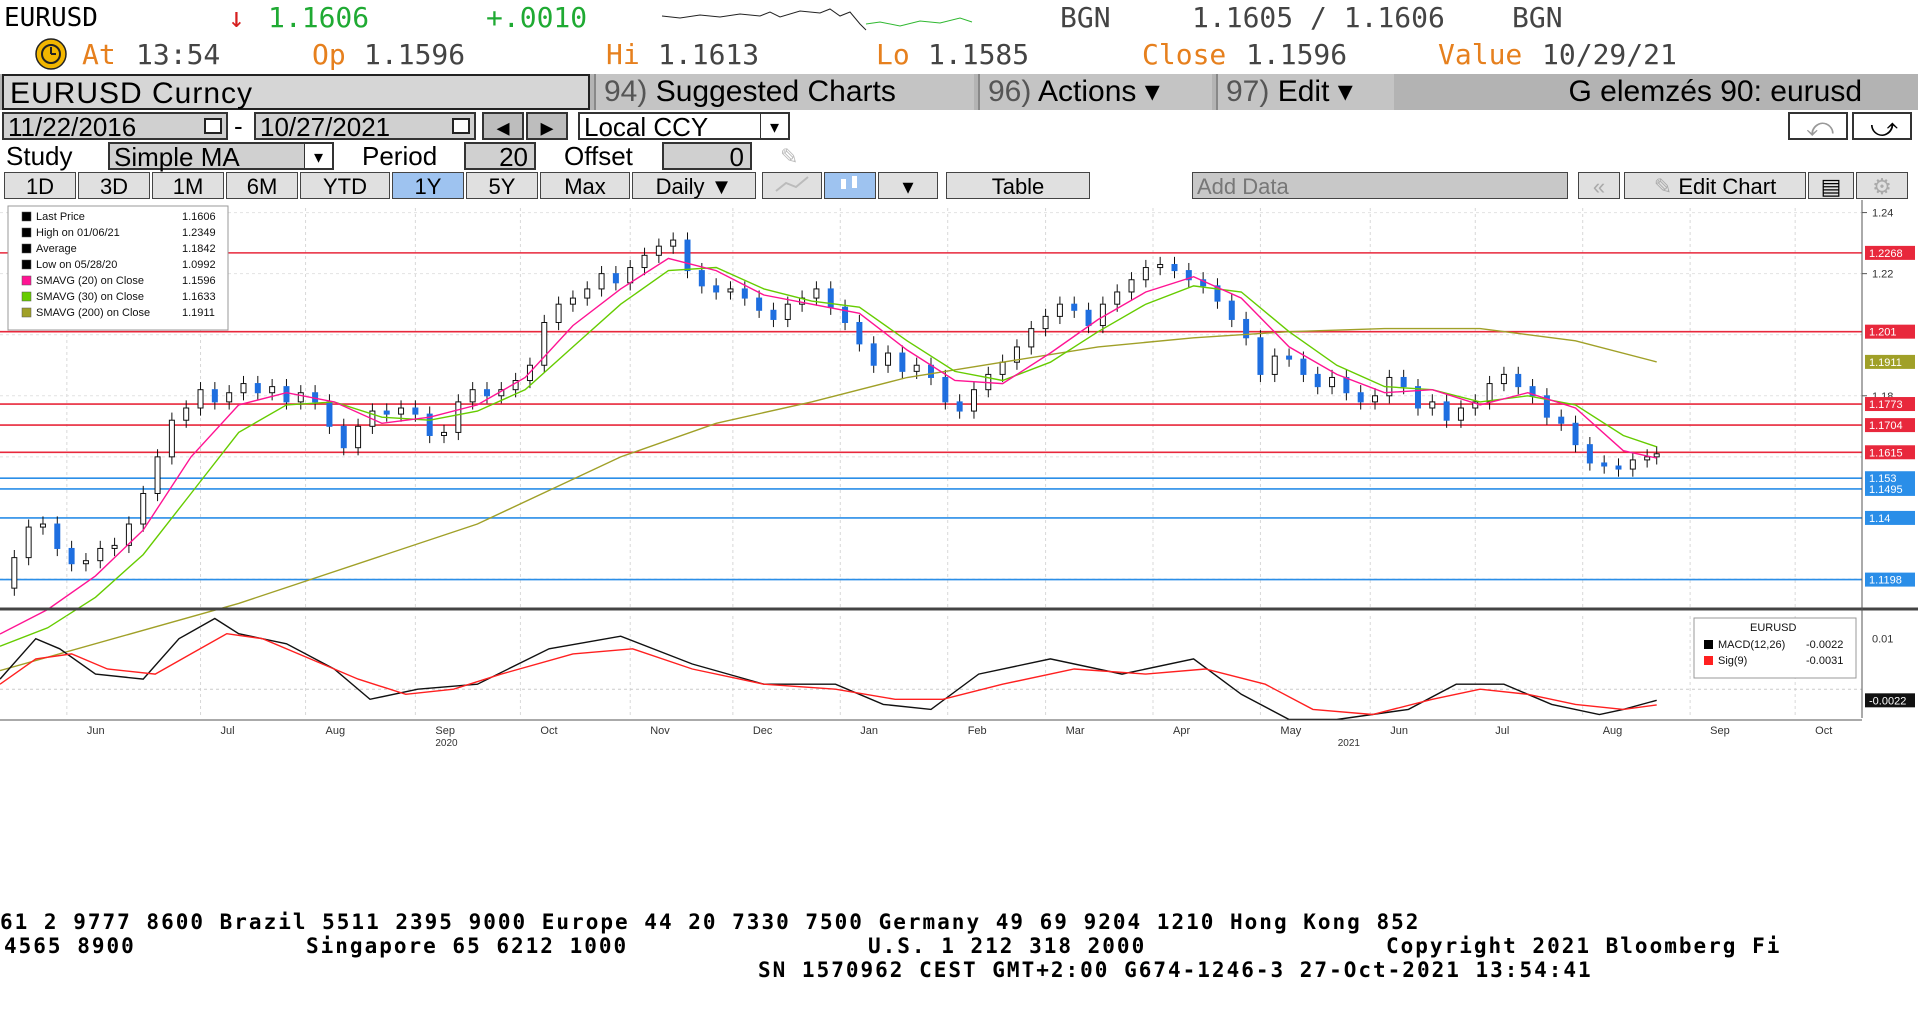 The image size is (1918, 1025). Describe the element at coordinates (828, 669) in the screenshot. I see `macd-line` at that location.